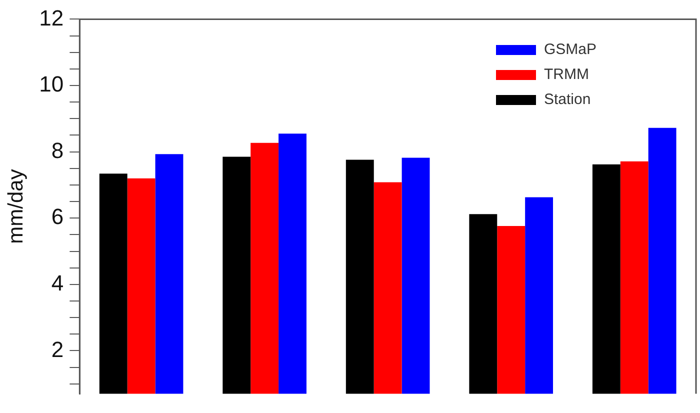 The image size is (700, 413). What do you see at coordinates (57, 349) in the screenshot?
I see `y-tick-label: 2` at bounding box center [57, 349].